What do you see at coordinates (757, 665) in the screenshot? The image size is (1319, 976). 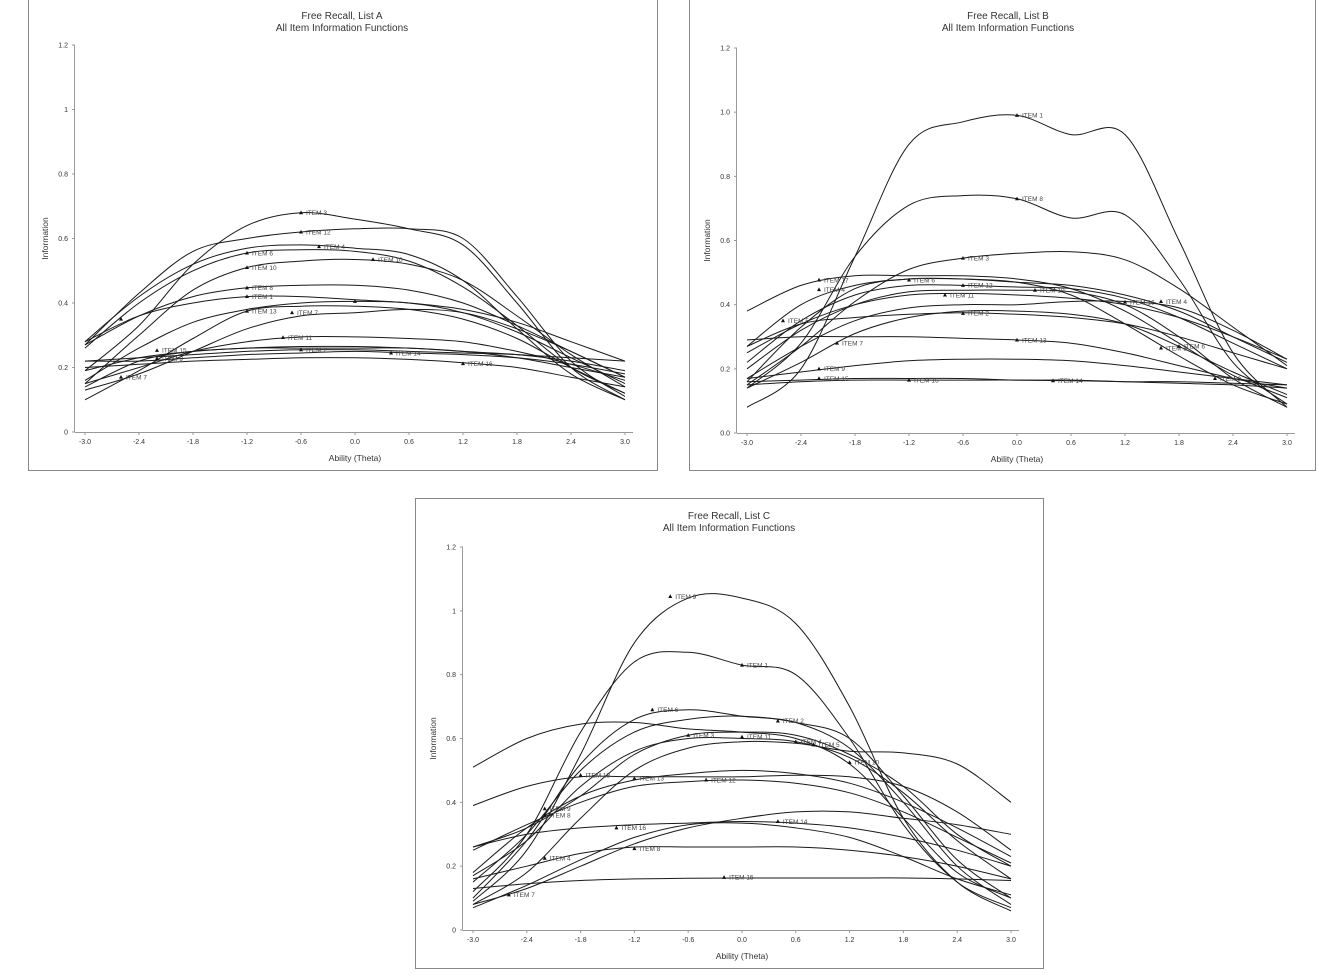 I see `item-label: ITEM 1` at bounding box center [757, 665].